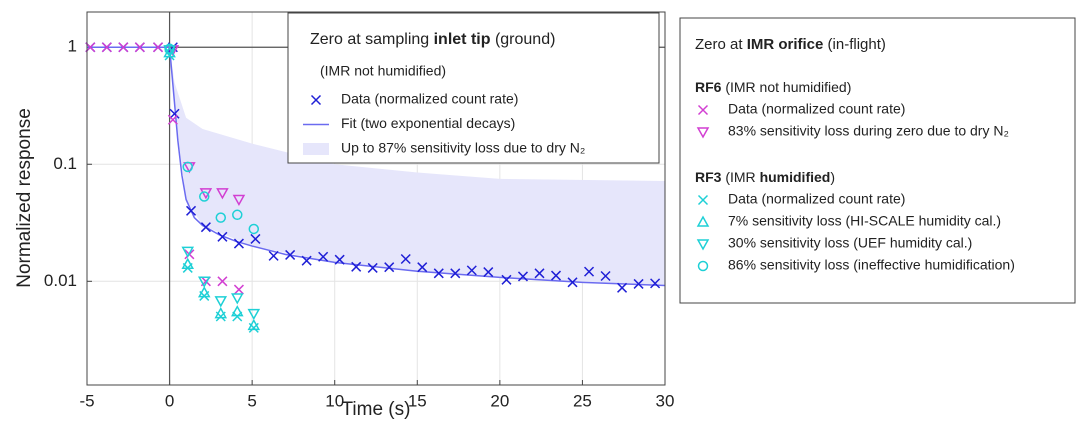 Image resolution: width=1078 pixels, height=430 pixels. Describe the element at coordinates (473, 88) in the screenshot. I see `legend-box` at that location.